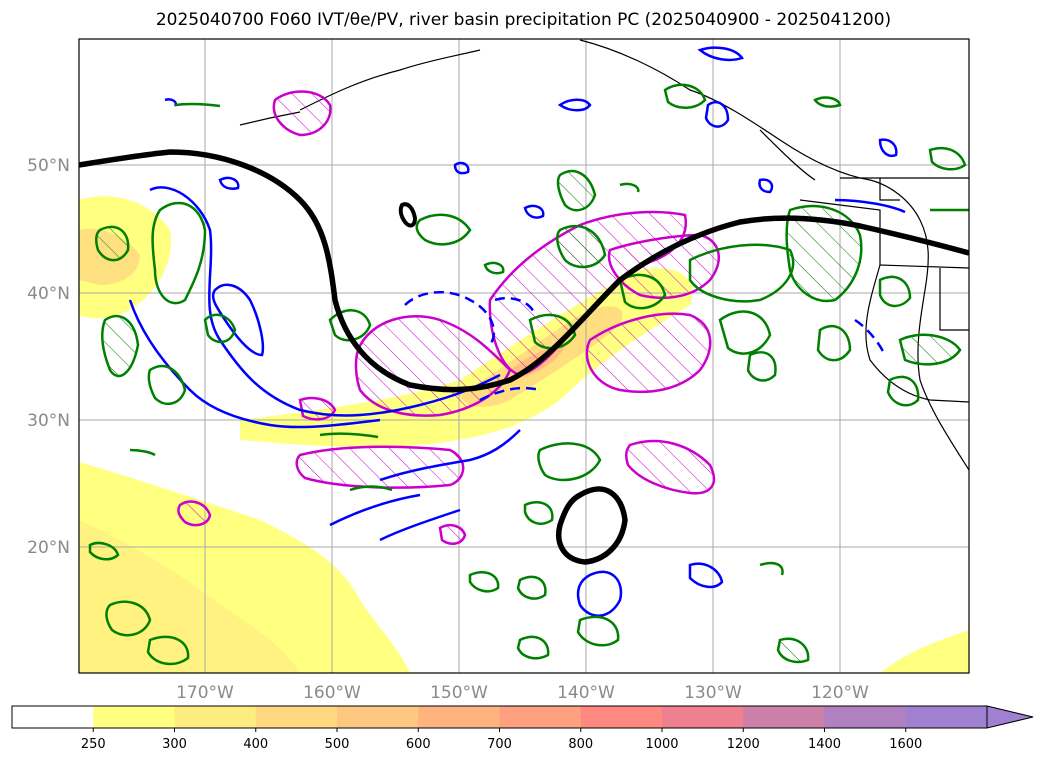 This screenshot has width=1047, height=767. I want to click on colorbar-tick-label: 600, so click(418, 744).